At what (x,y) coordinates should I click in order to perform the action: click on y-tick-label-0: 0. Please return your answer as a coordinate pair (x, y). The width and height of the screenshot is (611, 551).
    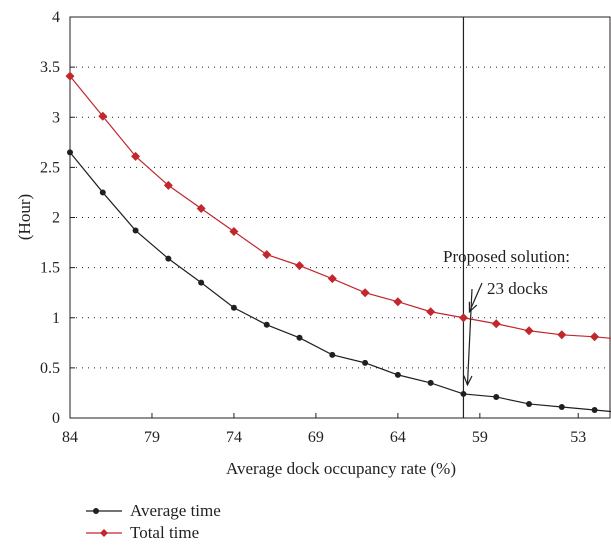
    Looking at the image, I should click on (56, 418).